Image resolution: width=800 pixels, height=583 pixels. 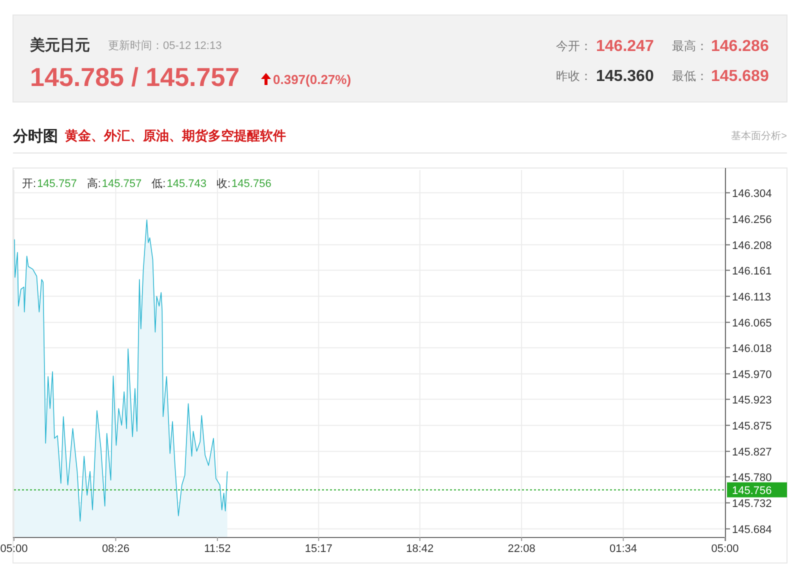 I want to click on x-tick-label: 01:34, so click(x=624, y=549).